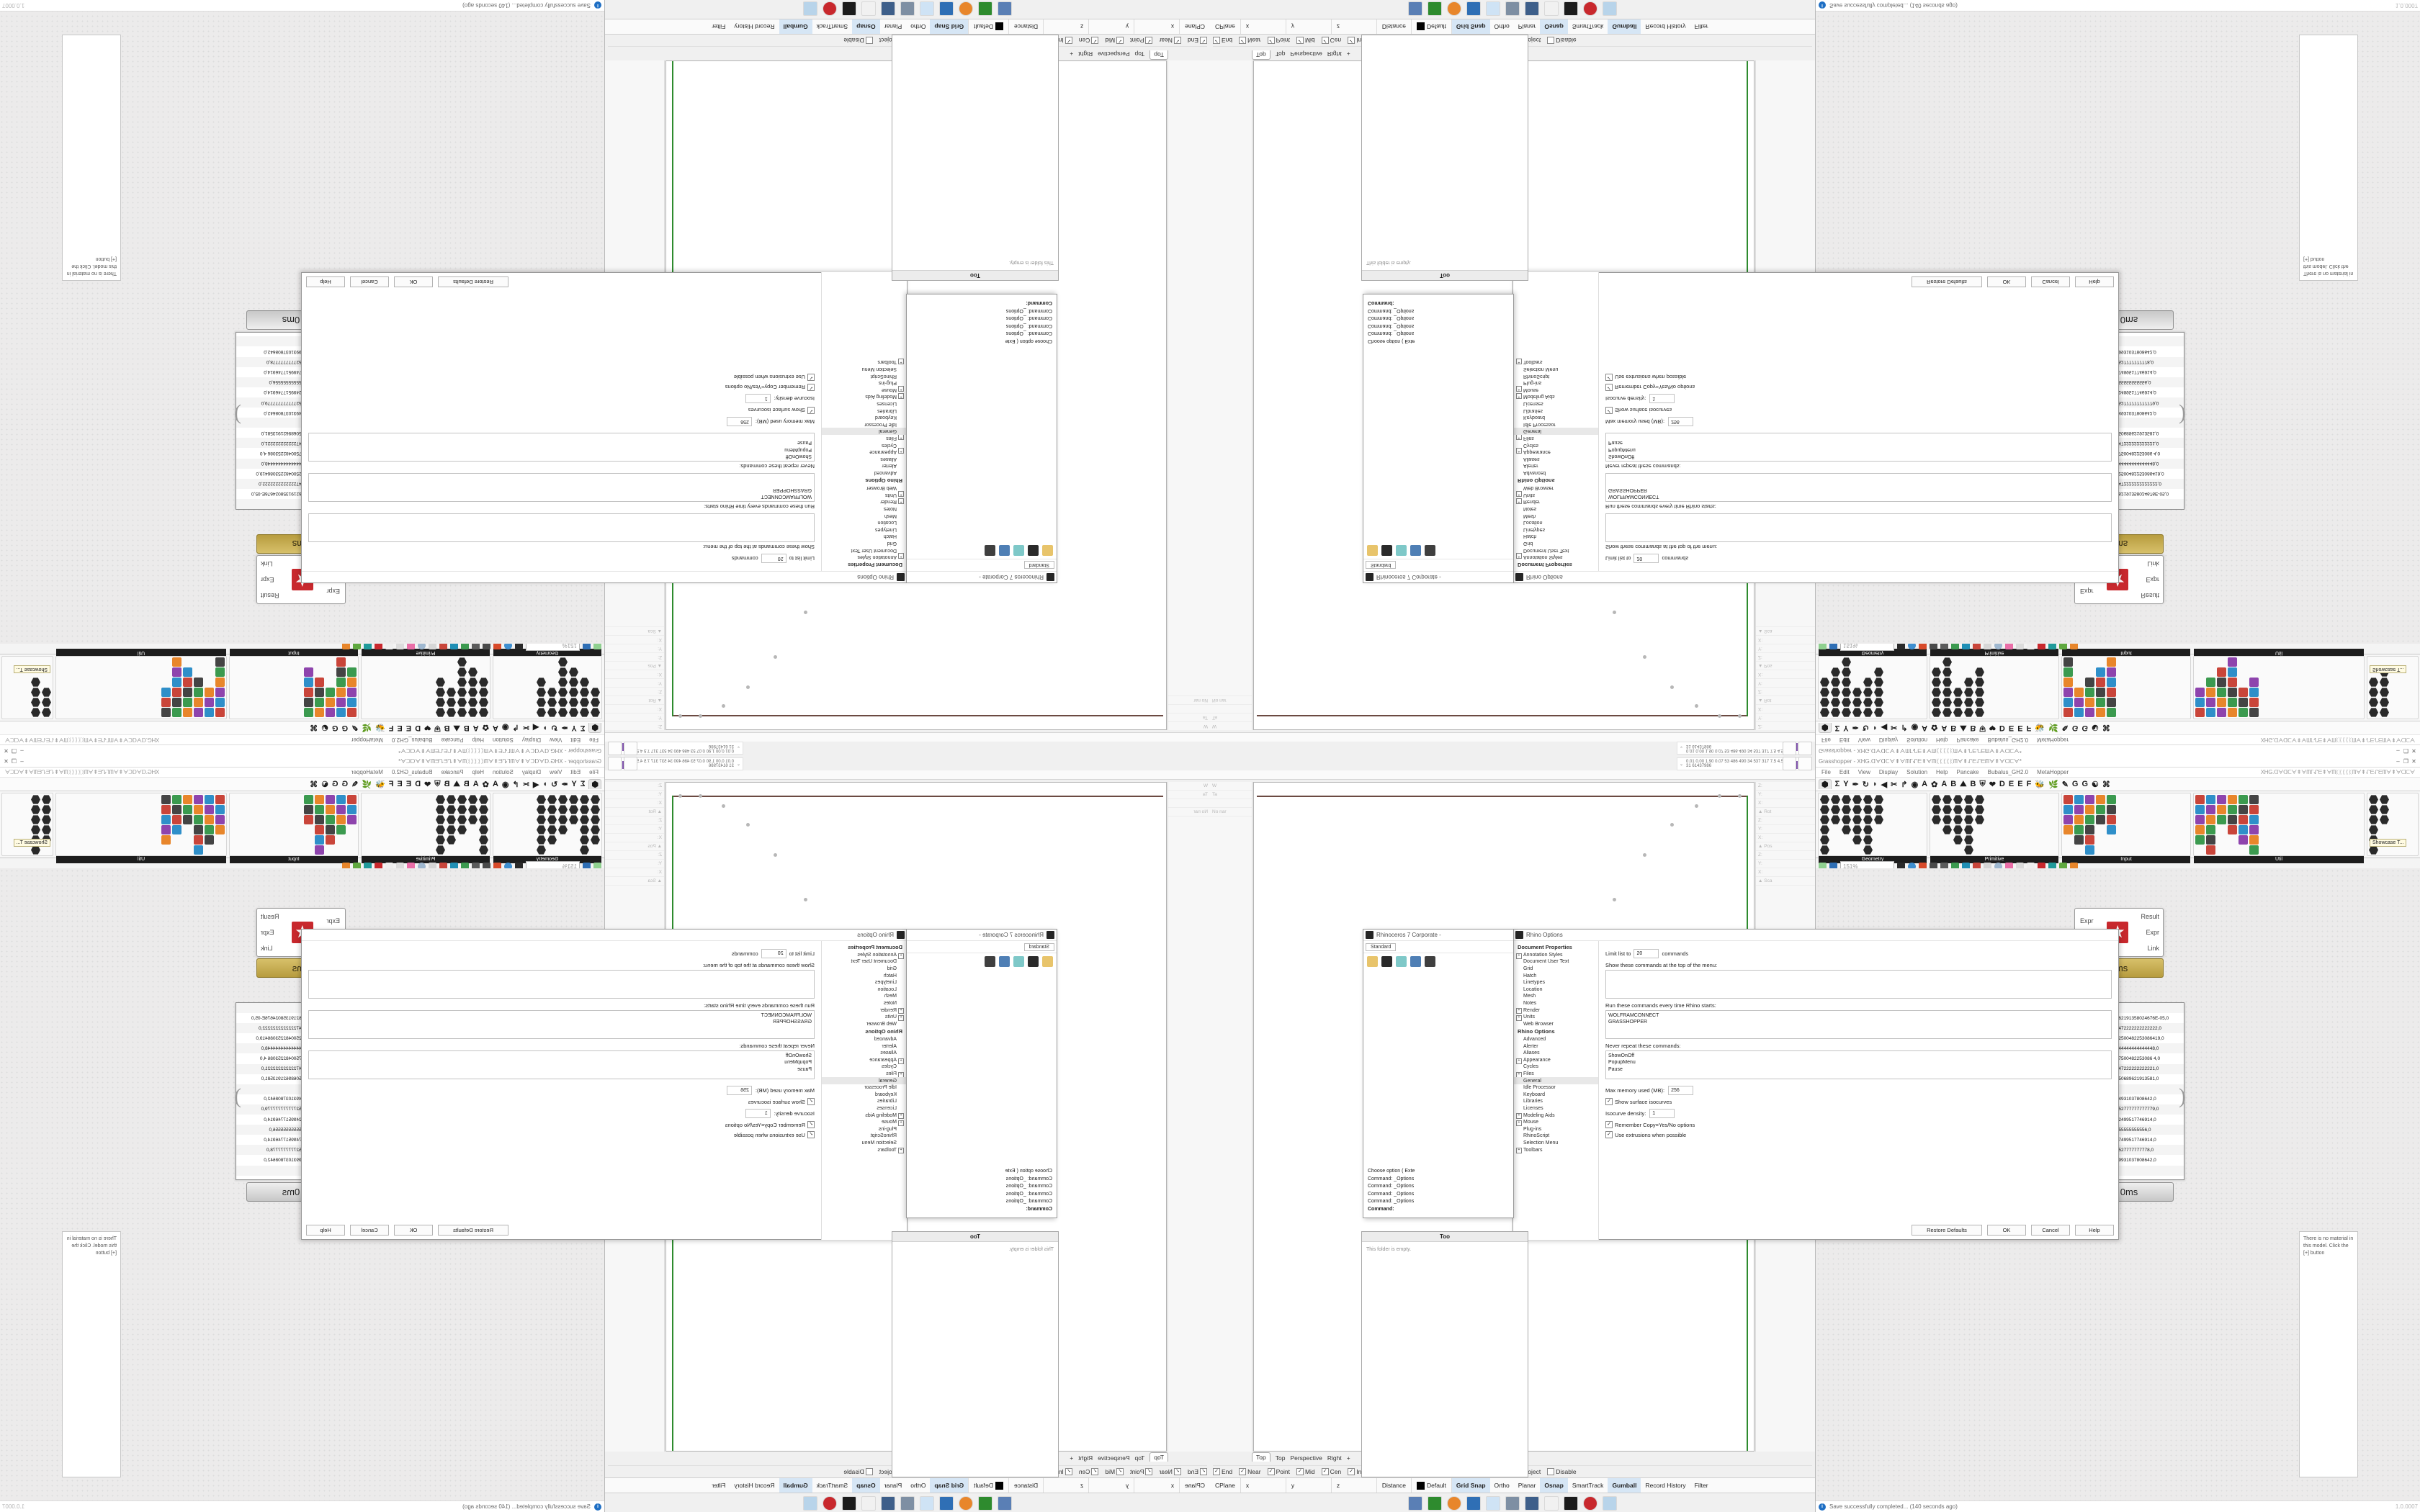 The width and height of the screenshot is (2420, 1512). What do you see at coordinates (1420, 26) in the screenshot?
I see `layer-color-swatch` at bounding box center [1420, 26].